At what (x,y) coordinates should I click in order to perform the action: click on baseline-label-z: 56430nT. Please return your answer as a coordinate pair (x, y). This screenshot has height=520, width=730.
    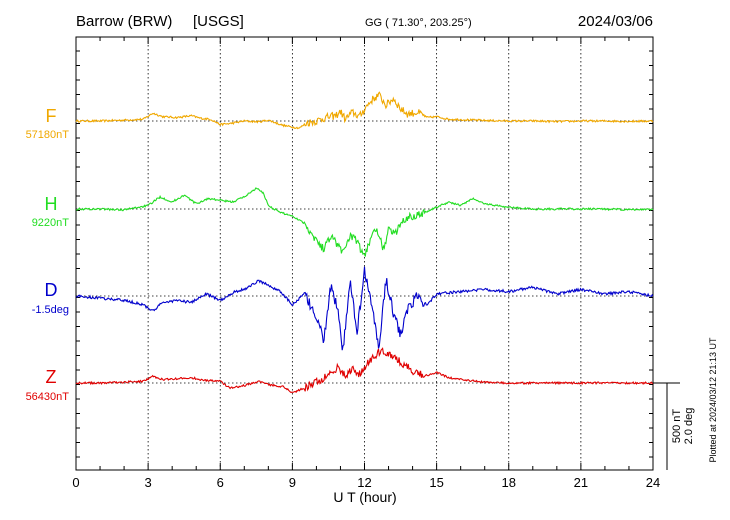
    Looking at the image, I should click on (48, 397).